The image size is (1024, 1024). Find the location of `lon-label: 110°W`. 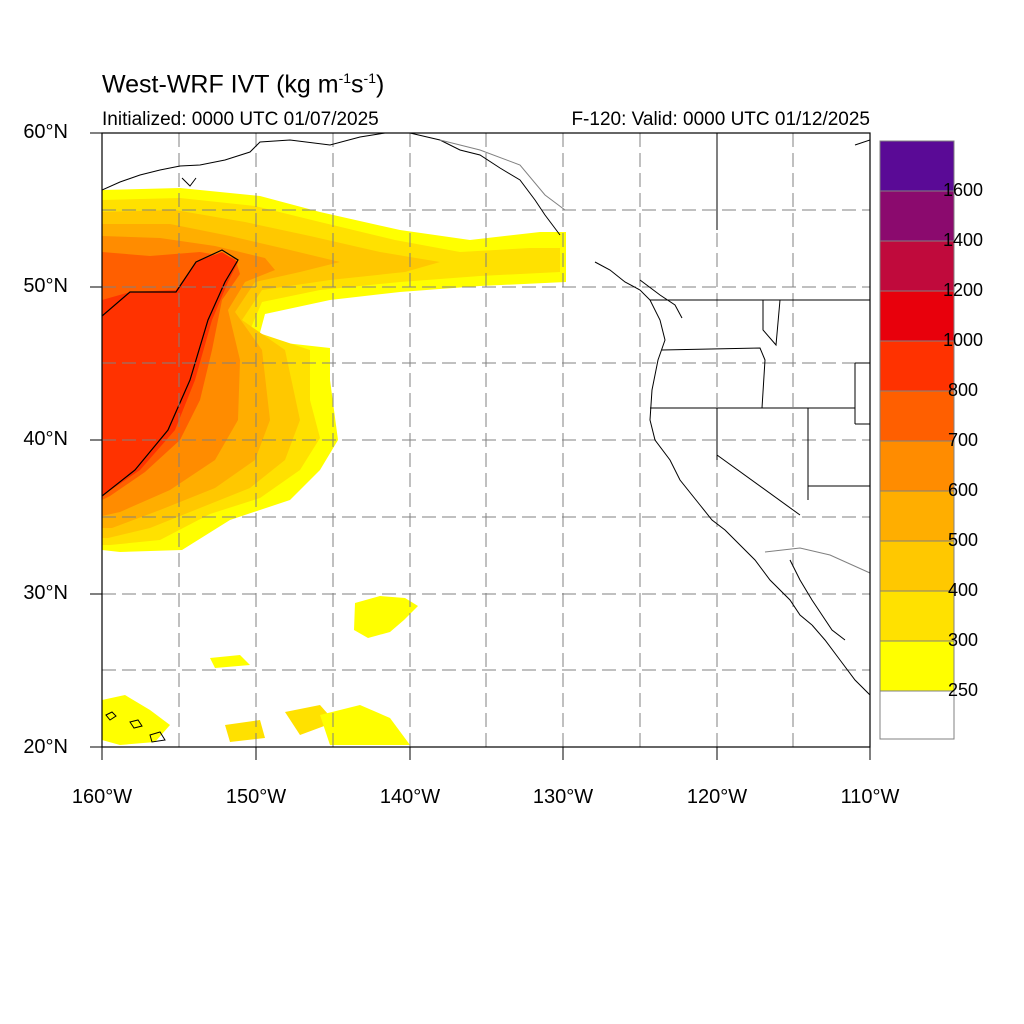

lon-label: 110°W is located at coordinates (870, 797).